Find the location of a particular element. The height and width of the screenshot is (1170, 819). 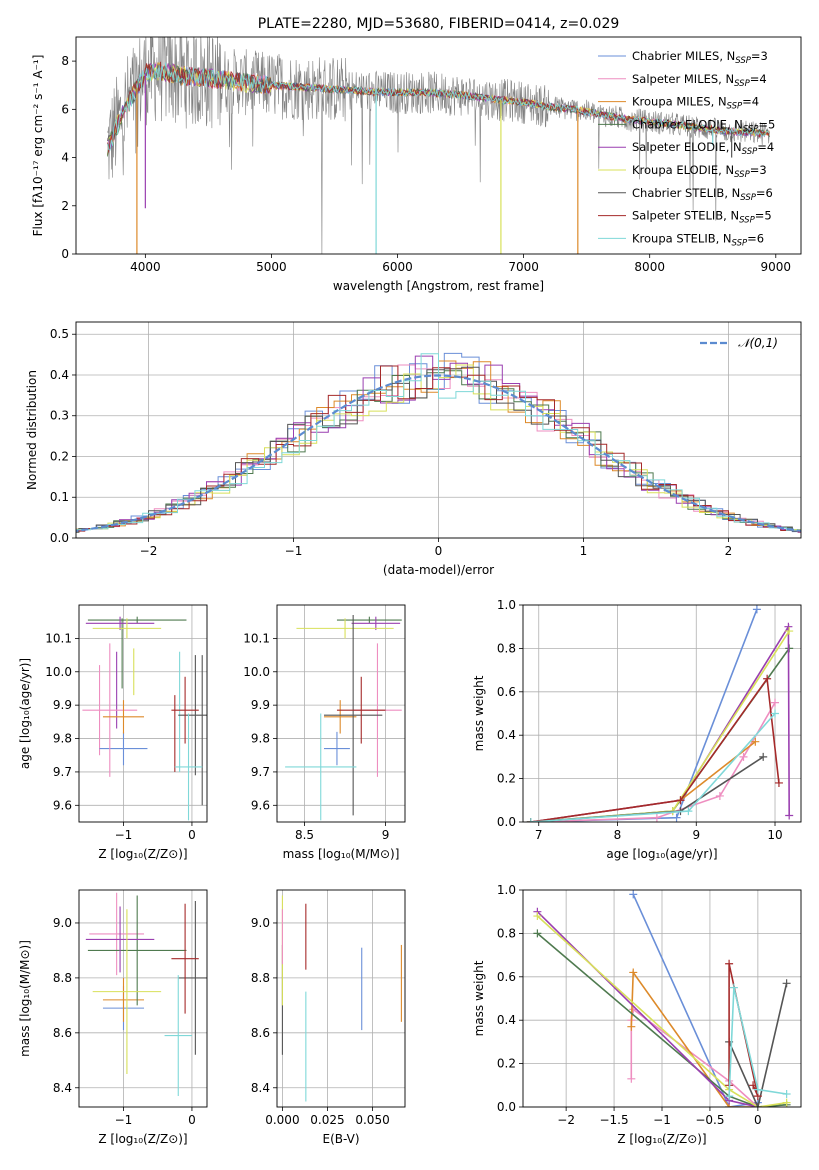

weight-line-kroupa-stelib is located at coordinates (757, 1042).